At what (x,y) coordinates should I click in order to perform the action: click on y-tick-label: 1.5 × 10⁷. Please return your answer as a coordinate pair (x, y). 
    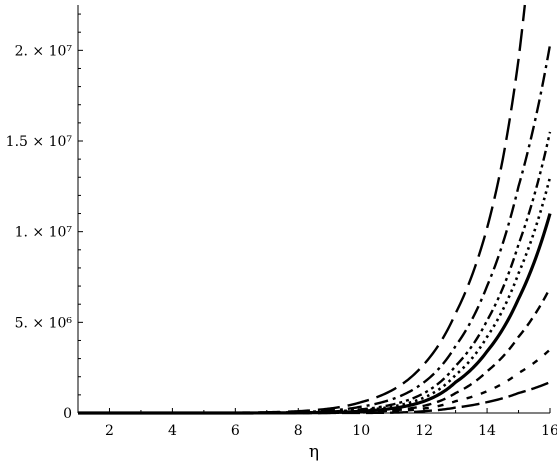
    Looking at the image, I should click on (39, 142).